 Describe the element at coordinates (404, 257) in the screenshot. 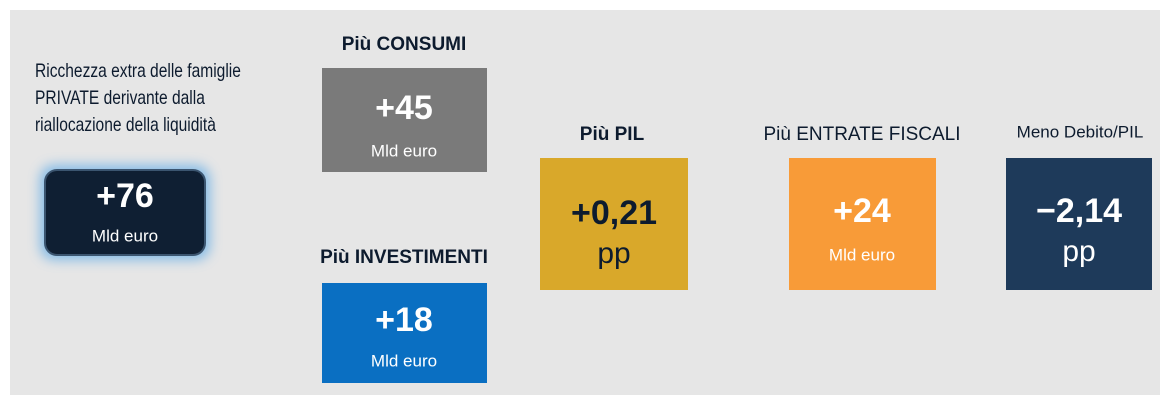

I see `effect-title: Più INVESTIMENTI` at that location.